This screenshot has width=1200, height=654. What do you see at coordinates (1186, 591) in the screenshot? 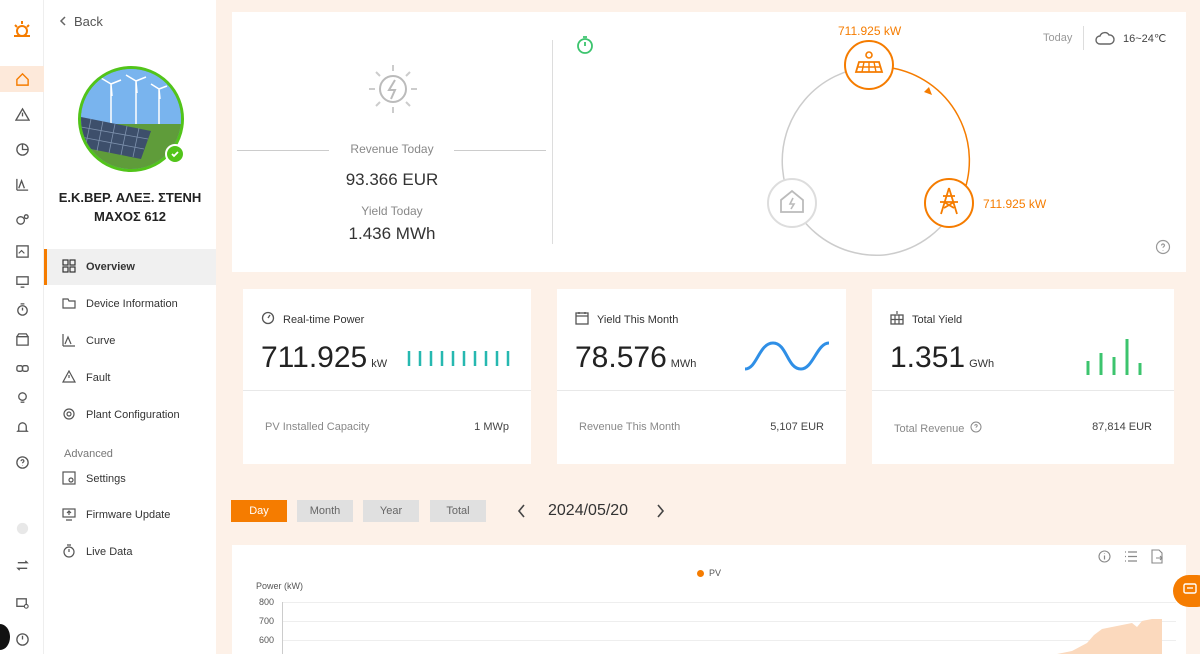
I see `chat-widget-button` at bounding box center [1186, 591].